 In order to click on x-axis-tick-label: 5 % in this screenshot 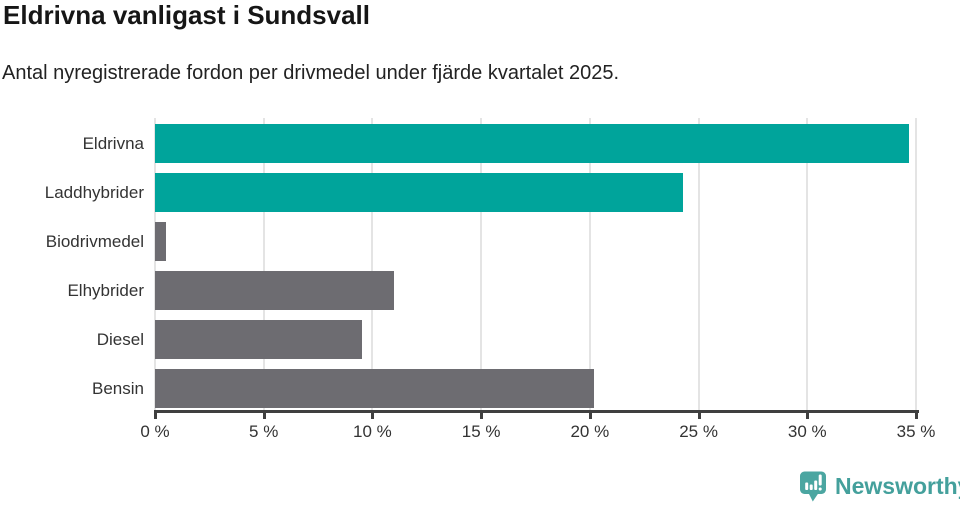, I will do `click(264, 431)`.